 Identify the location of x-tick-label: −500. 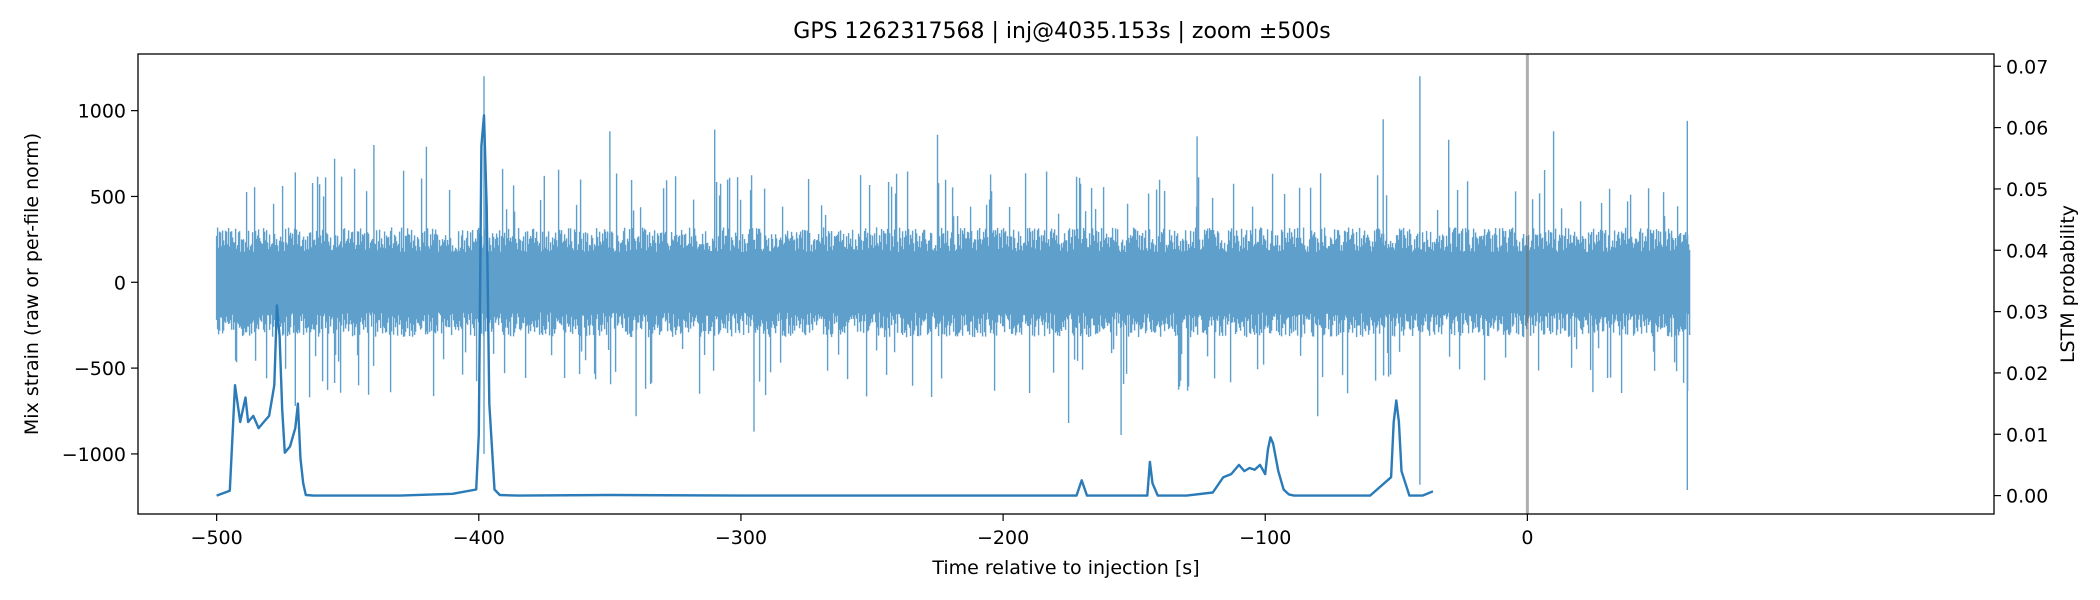
(217, 538).